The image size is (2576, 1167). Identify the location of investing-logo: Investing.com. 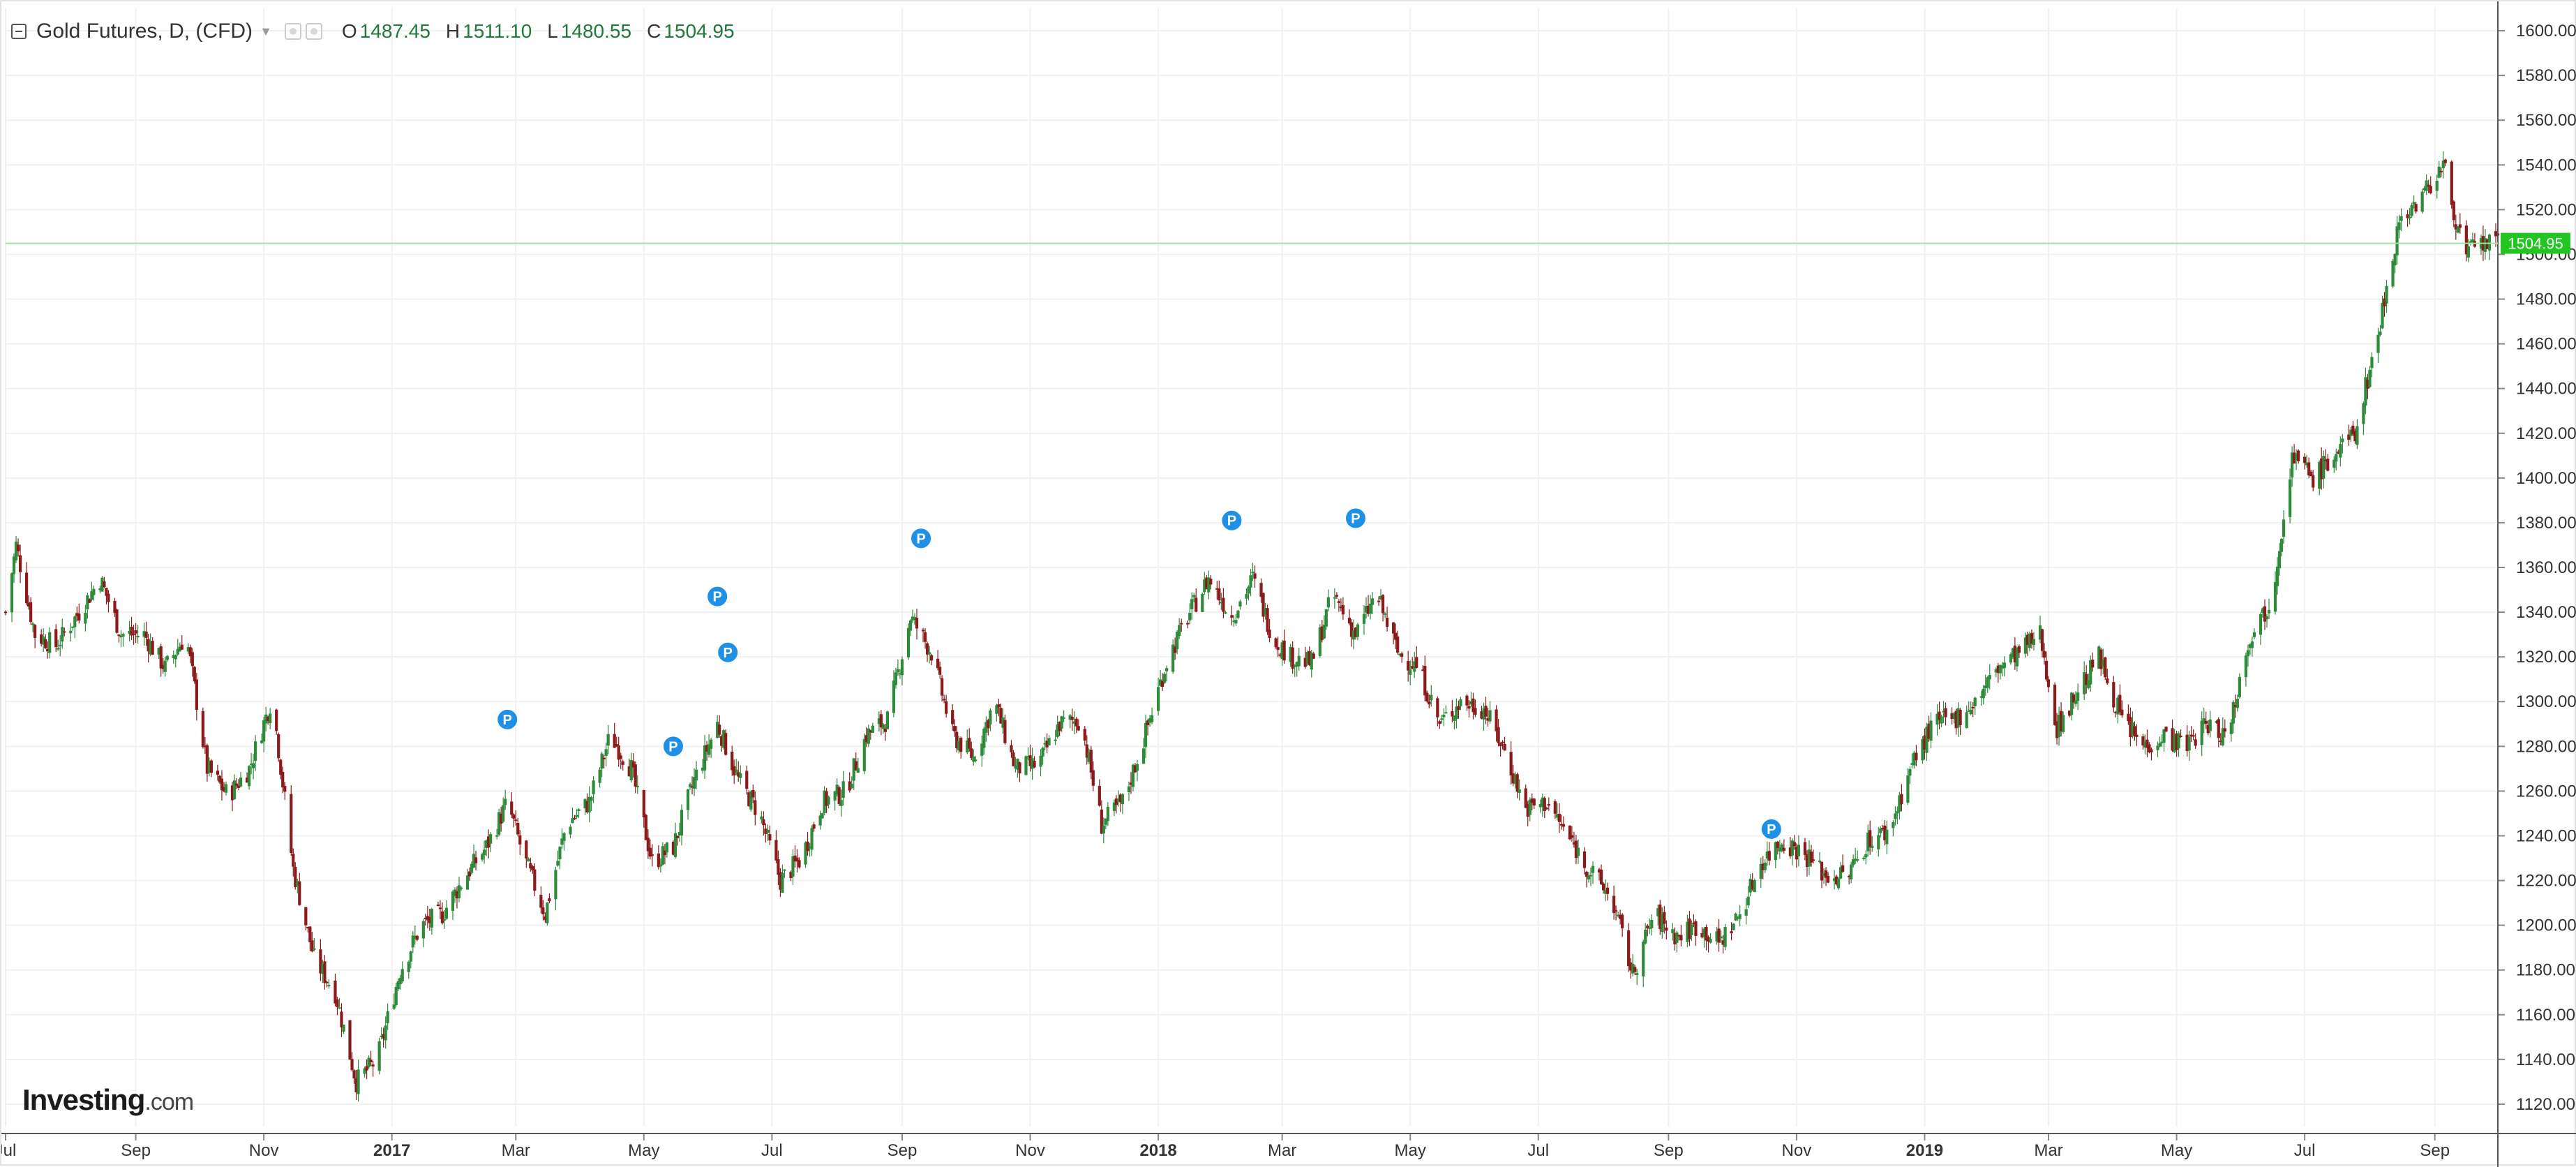
(108, 1100).